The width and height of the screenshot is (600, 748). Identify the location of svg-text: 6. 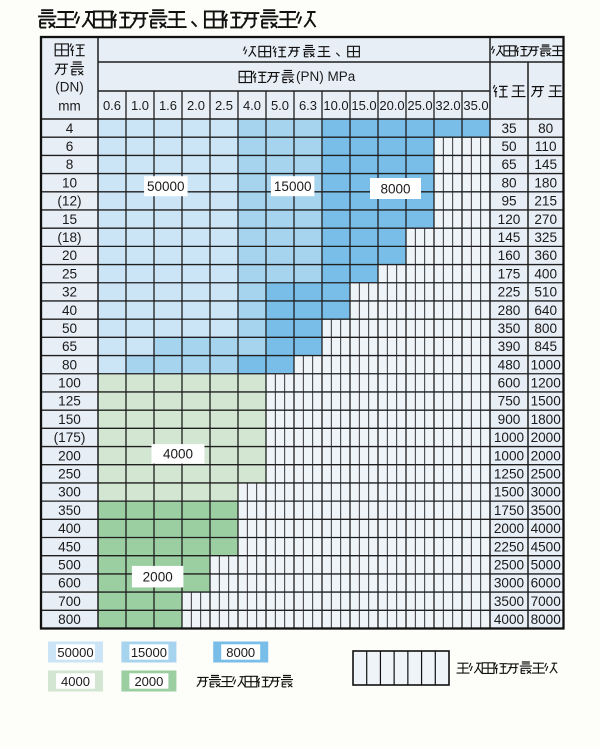
(70, 146).